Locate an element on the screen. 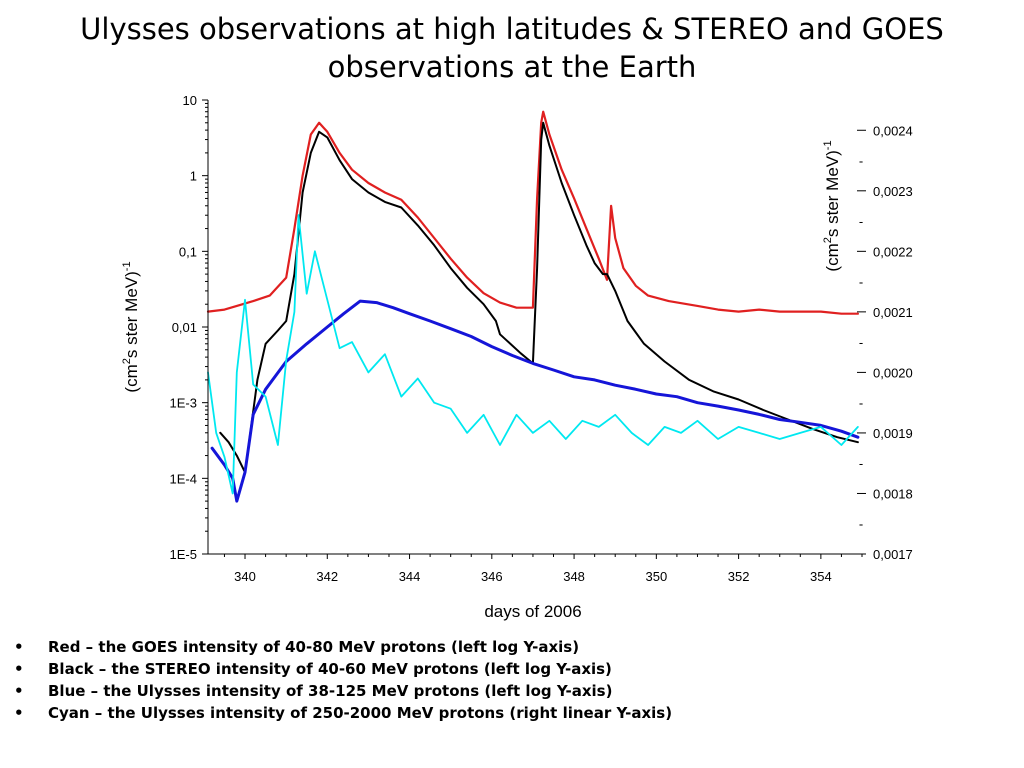 This screenshot has height=768, width=1024. x-tick-label: 348 is located at coordinates (574, 576).